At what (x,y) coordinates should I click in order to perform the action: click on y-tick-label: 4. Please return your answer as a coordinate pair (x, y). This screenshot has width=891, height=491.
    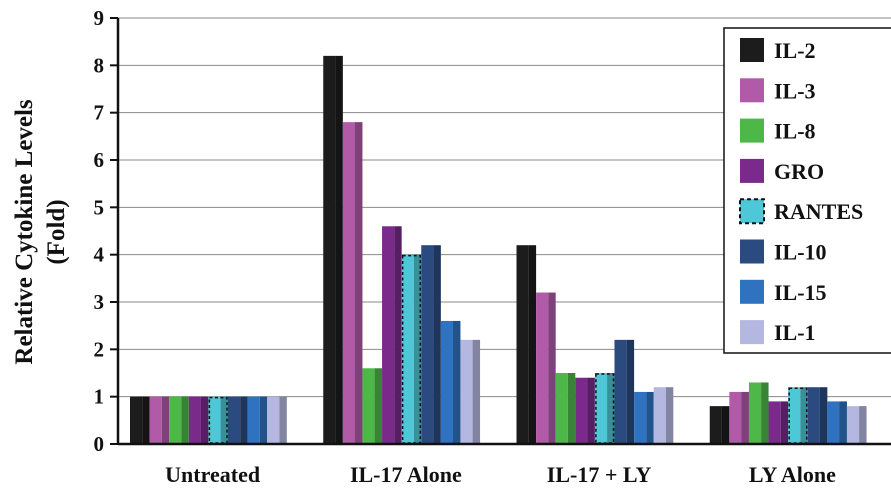
    Looking at the image, I should click on (99, 255).